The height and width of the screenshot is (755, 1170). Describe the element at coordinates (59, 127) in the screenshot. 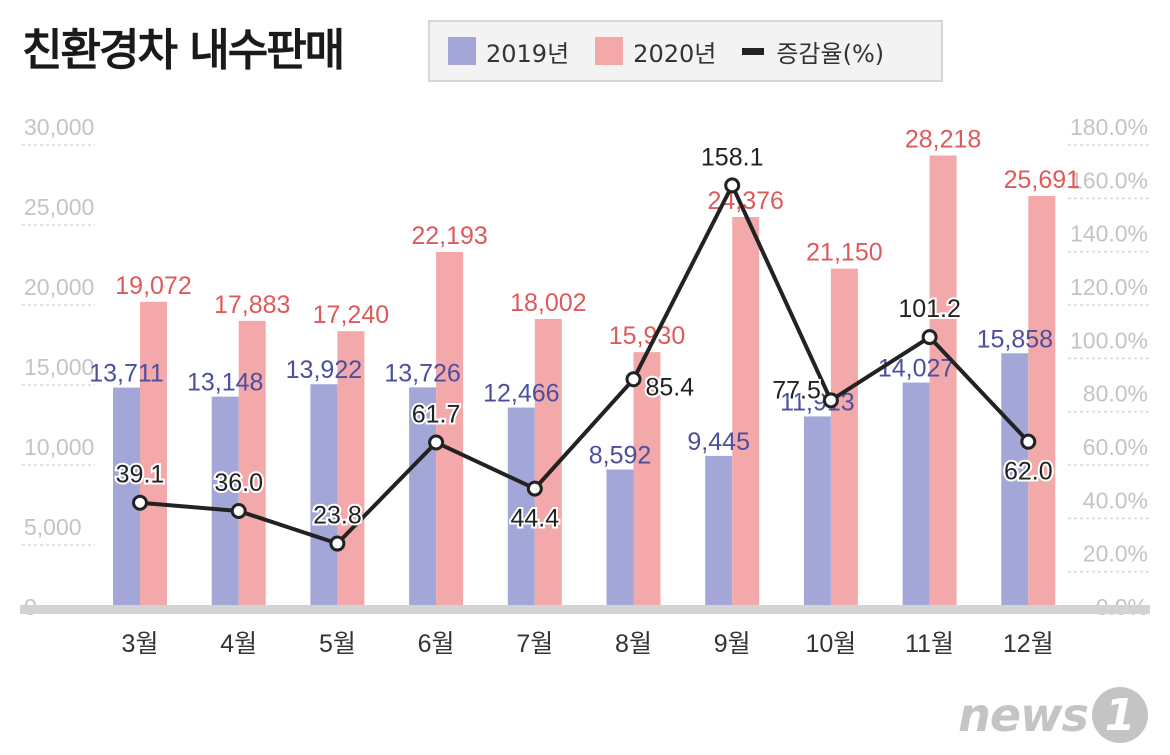

I see `y-left-tick-label: 30,000` at that location.